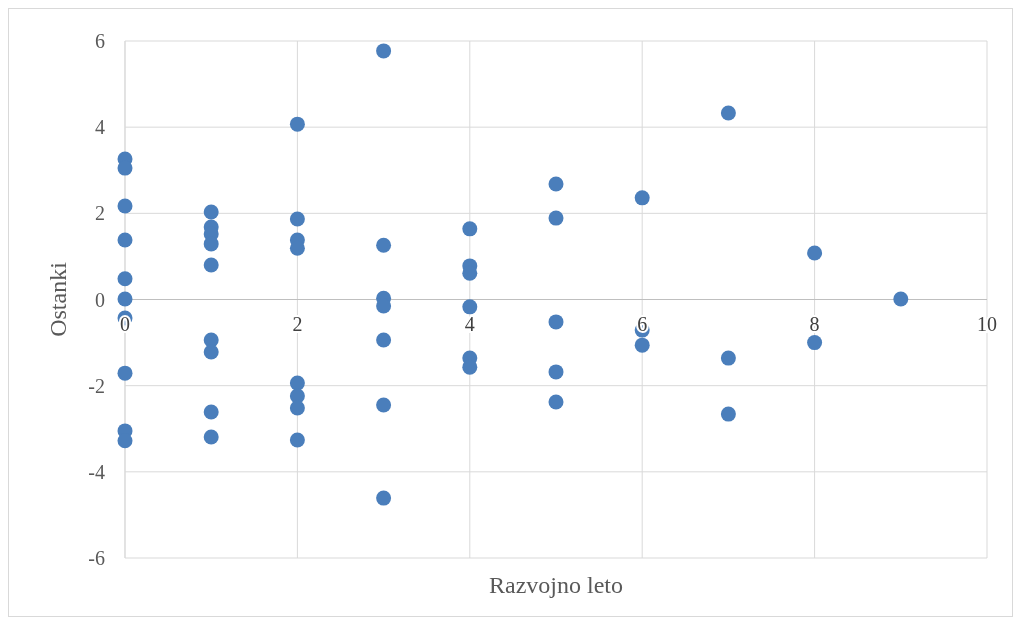  What do you see at coordinates (100, 299) in the screenshot?
I see `y-tick-label: 0` at bounding box center [100, 299].